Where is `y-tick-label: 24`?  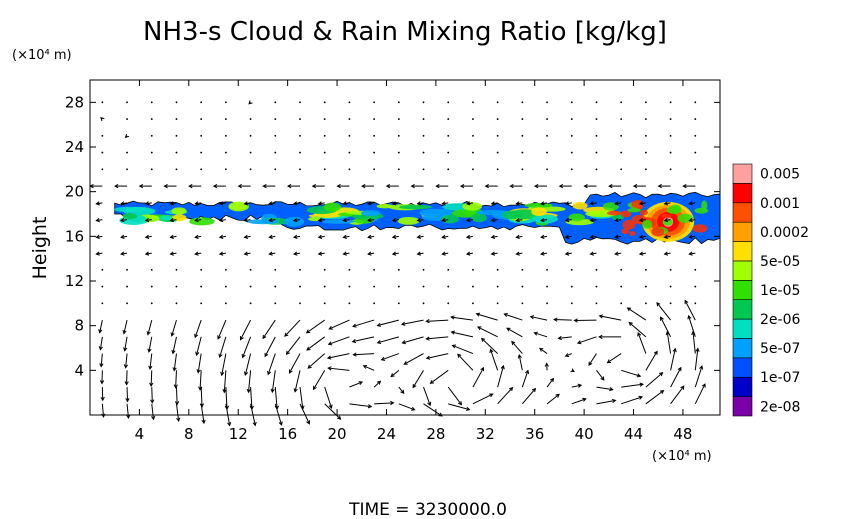 y-tick-label: 24 is located at coordinates (74, 147).